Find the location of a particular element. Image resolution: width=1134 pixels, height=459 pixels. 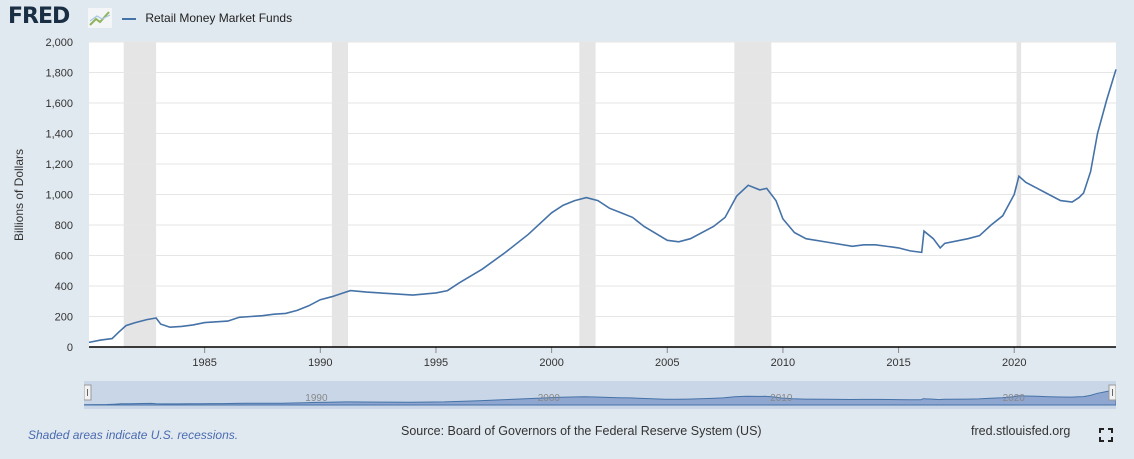

line-graph-icon is located at coordinates (100, 18).